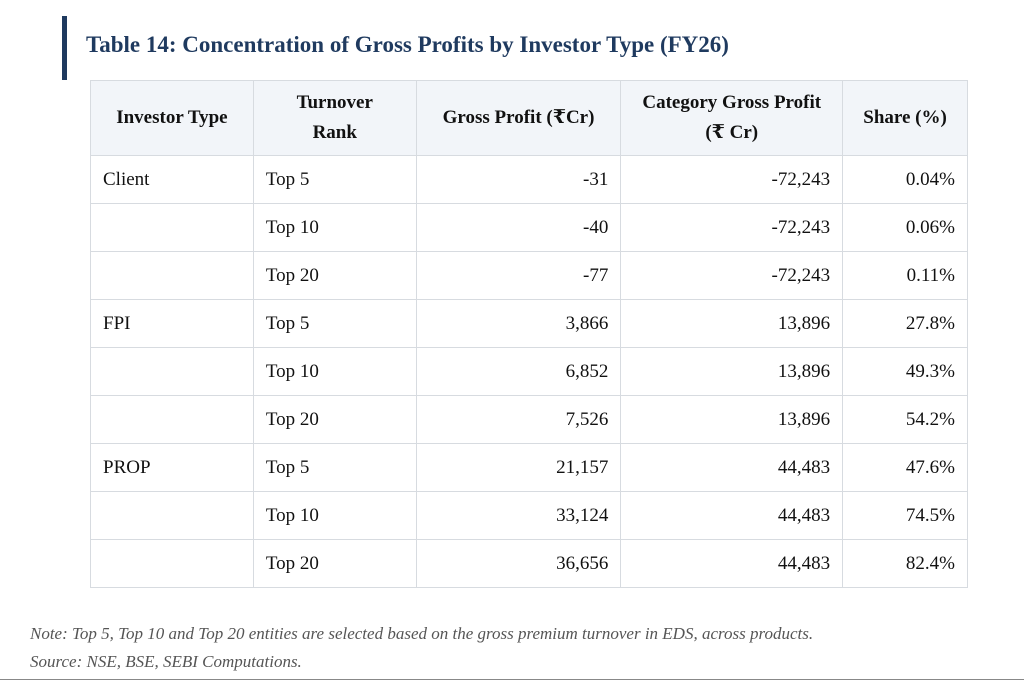 The width and height of the screenshot is (1024, 683). Describe the element at coordinates (905, 419) in the screenshot. I see `cell-share: 54.2%` at that location.